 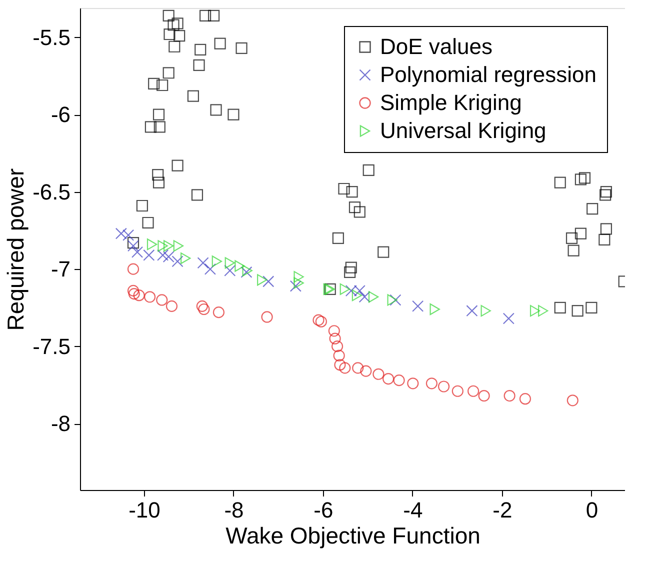 I want to click on y-tick-label: -6.5, so click(x=51, y=191).